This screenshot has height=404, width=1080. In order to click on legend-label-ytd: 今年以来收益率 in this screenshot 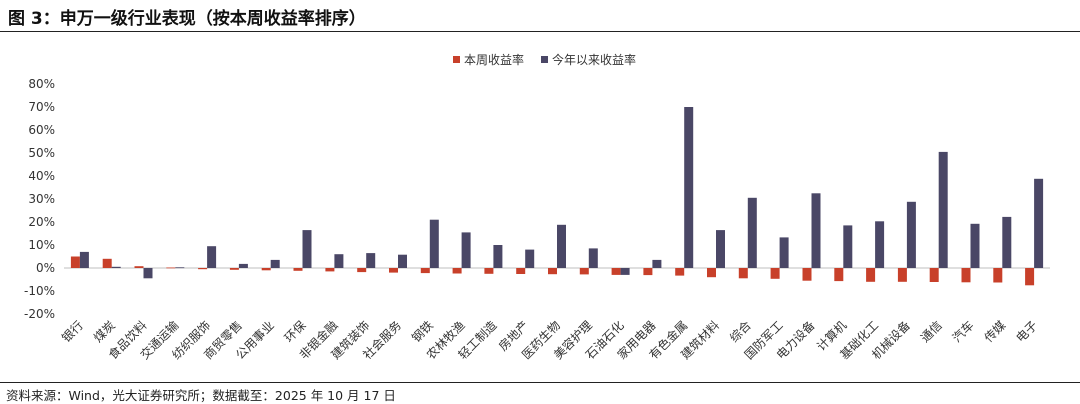, I will do `click(594, 59)`.